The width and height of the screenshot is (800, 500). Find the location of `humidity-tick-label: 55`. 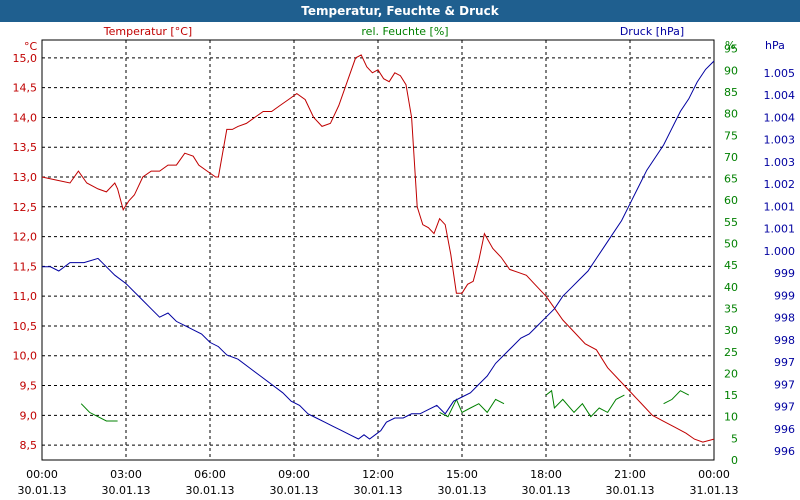

humidity-tick-label: 55 is located at coordinates (731, 222).